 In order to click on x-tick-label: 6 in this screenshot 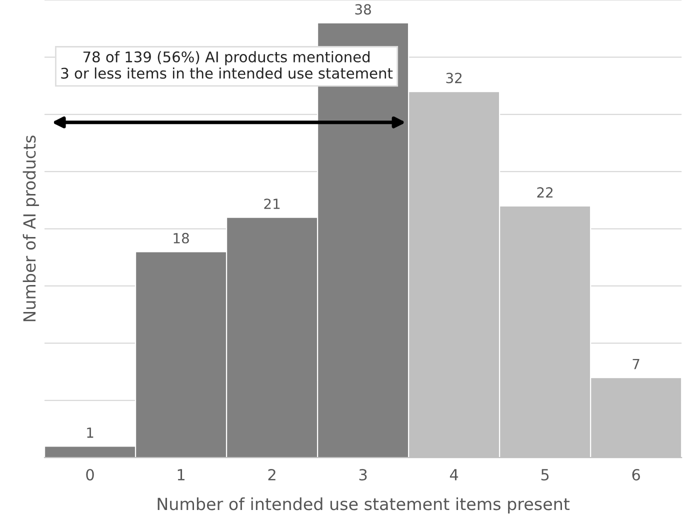, I will do `click(636, 474)`.